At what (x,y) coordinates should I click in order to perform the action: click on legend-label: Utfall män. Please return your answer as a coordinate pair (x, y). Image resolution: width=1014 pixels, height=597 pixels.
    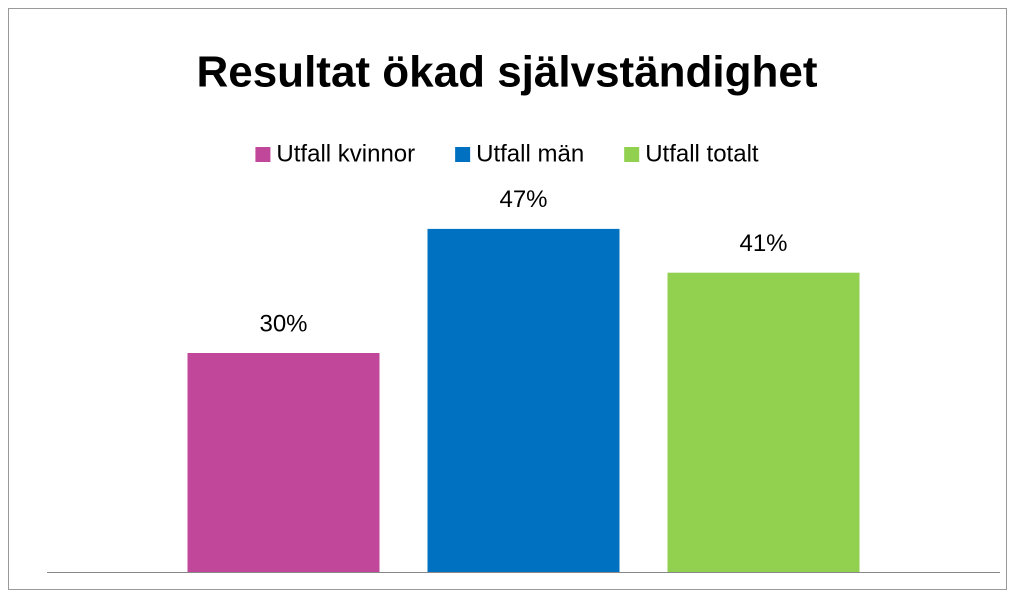
    Looking at the image, I should click on (530, 153).